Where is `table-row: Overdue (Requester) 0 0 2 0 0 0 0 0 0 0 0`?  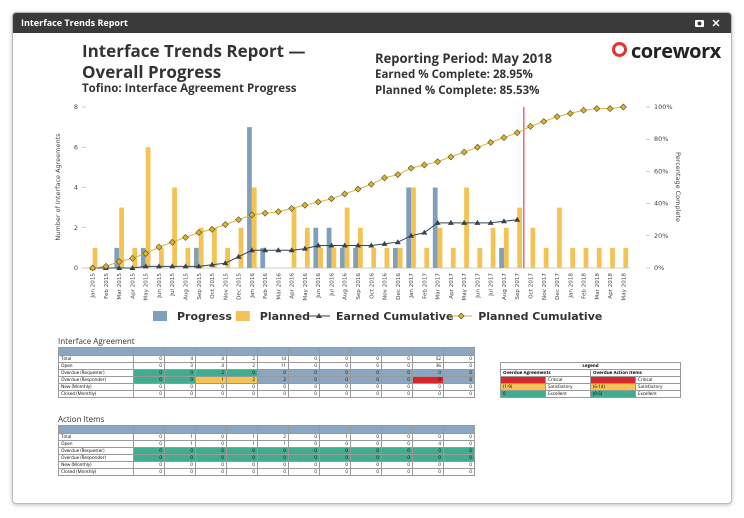 table-row: Overdue (Requester) 0 0 2 0 0 0 0 0 0 0 0 is located at coordinates (266, 373).